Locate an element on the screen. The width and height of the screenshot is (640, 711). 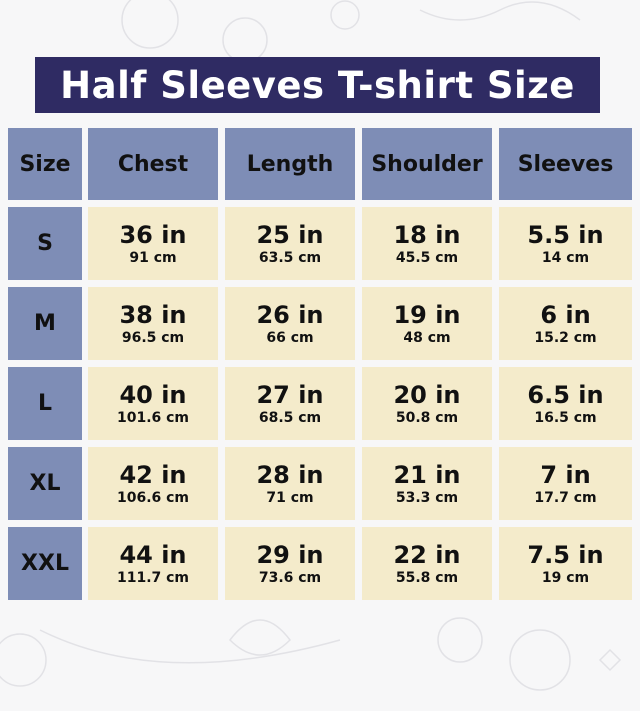
inches-value: 42 in is located at coordinates (153, 474).